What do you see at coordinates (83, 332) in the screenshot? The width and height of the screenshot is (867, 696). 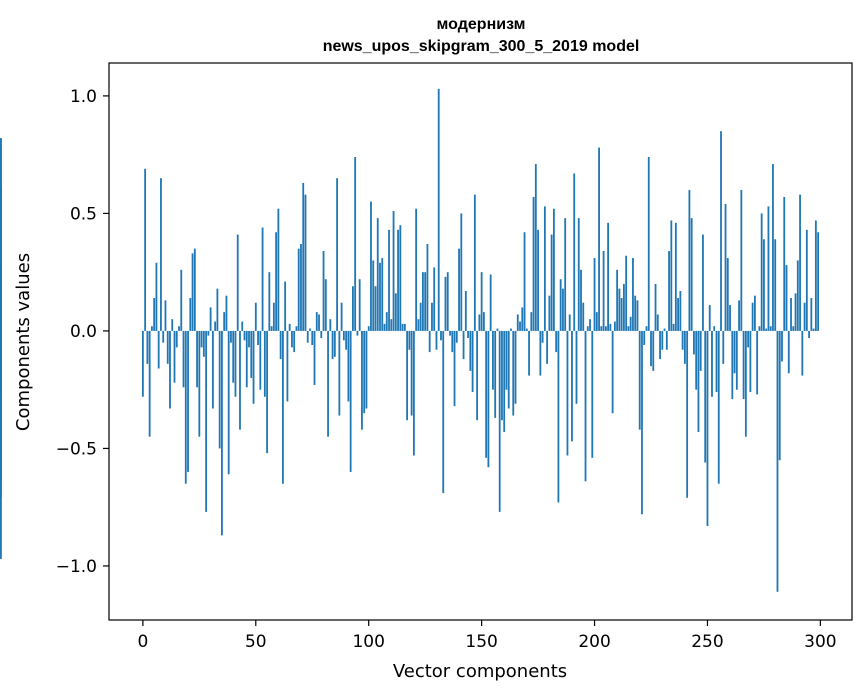 I see `y-tick-label: 0.0` at bounding box center [83, 332].